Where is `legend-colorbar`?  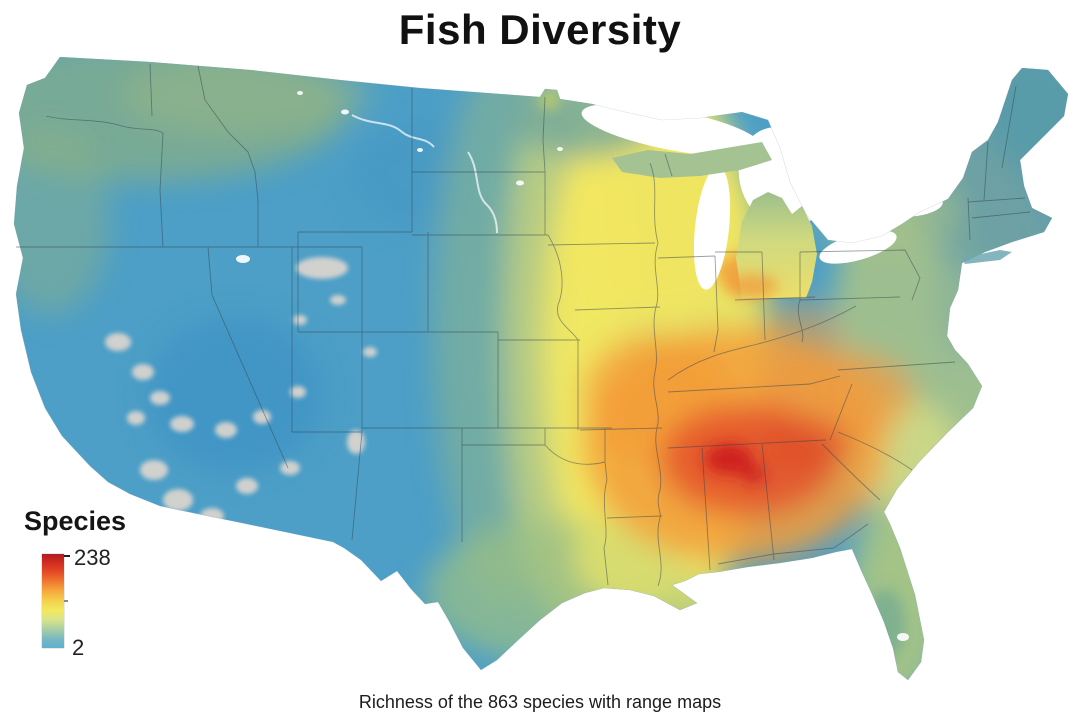
legend-colorbar is located at coordinates (53, 601).